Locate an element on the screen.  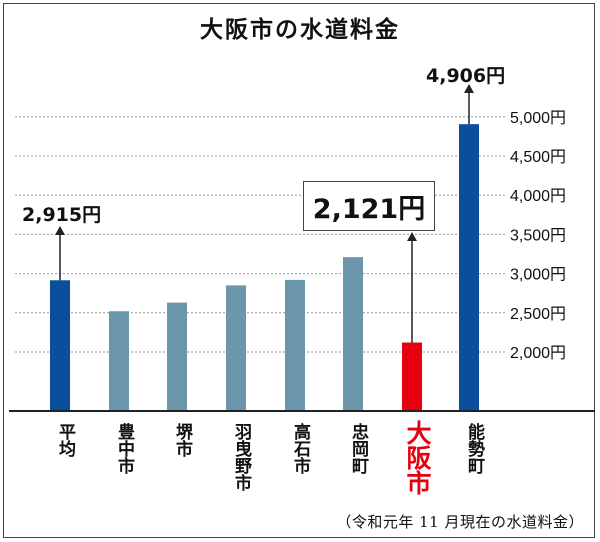
y-tick-label: 4,000円 is located at coordinates (538, 196).